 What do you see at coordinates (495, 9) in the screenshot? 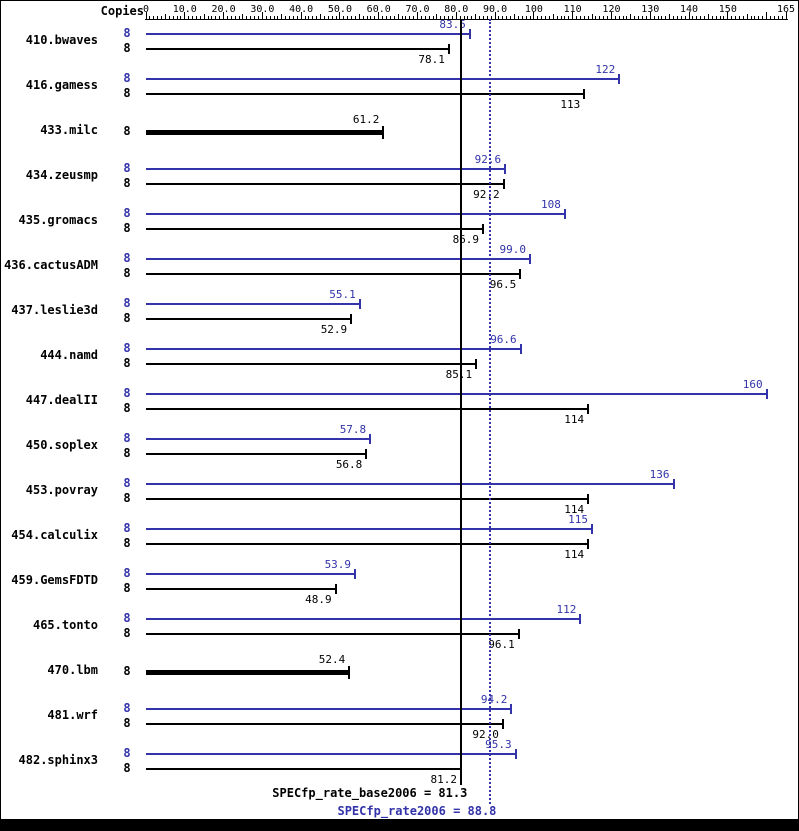
I see `axis-tick-label: 90.0` at bounding box center [495, 9].